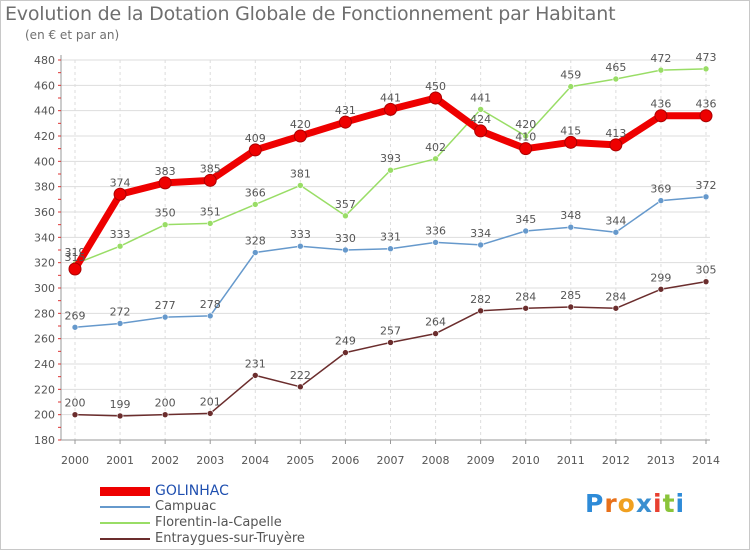  What do you see at coordinates (595, 503) in the screenshot?
I see `logo-letter: P` at bounding box center [595, 503].